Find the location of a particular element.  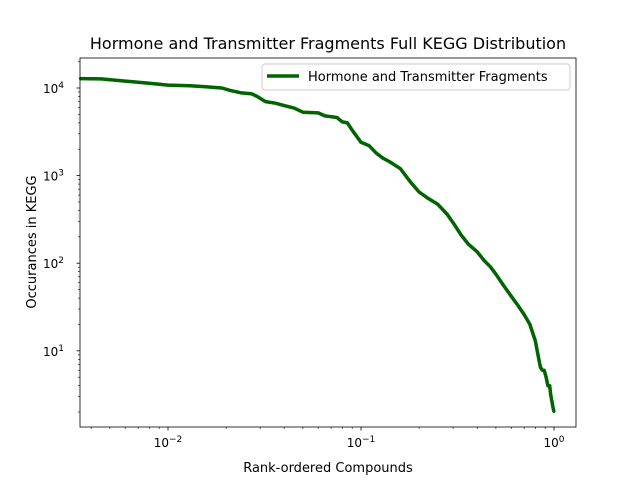

legend-box is located at coordinates (416, 77).